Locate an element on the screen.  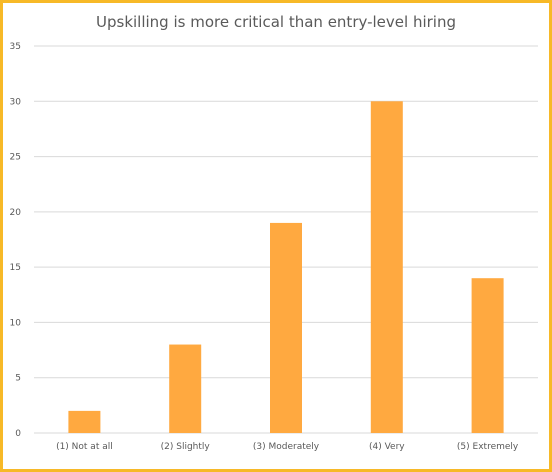
y-axis-ticks: 0 5 10 15 20 25 30 35 is located at coordinates (16, 240).